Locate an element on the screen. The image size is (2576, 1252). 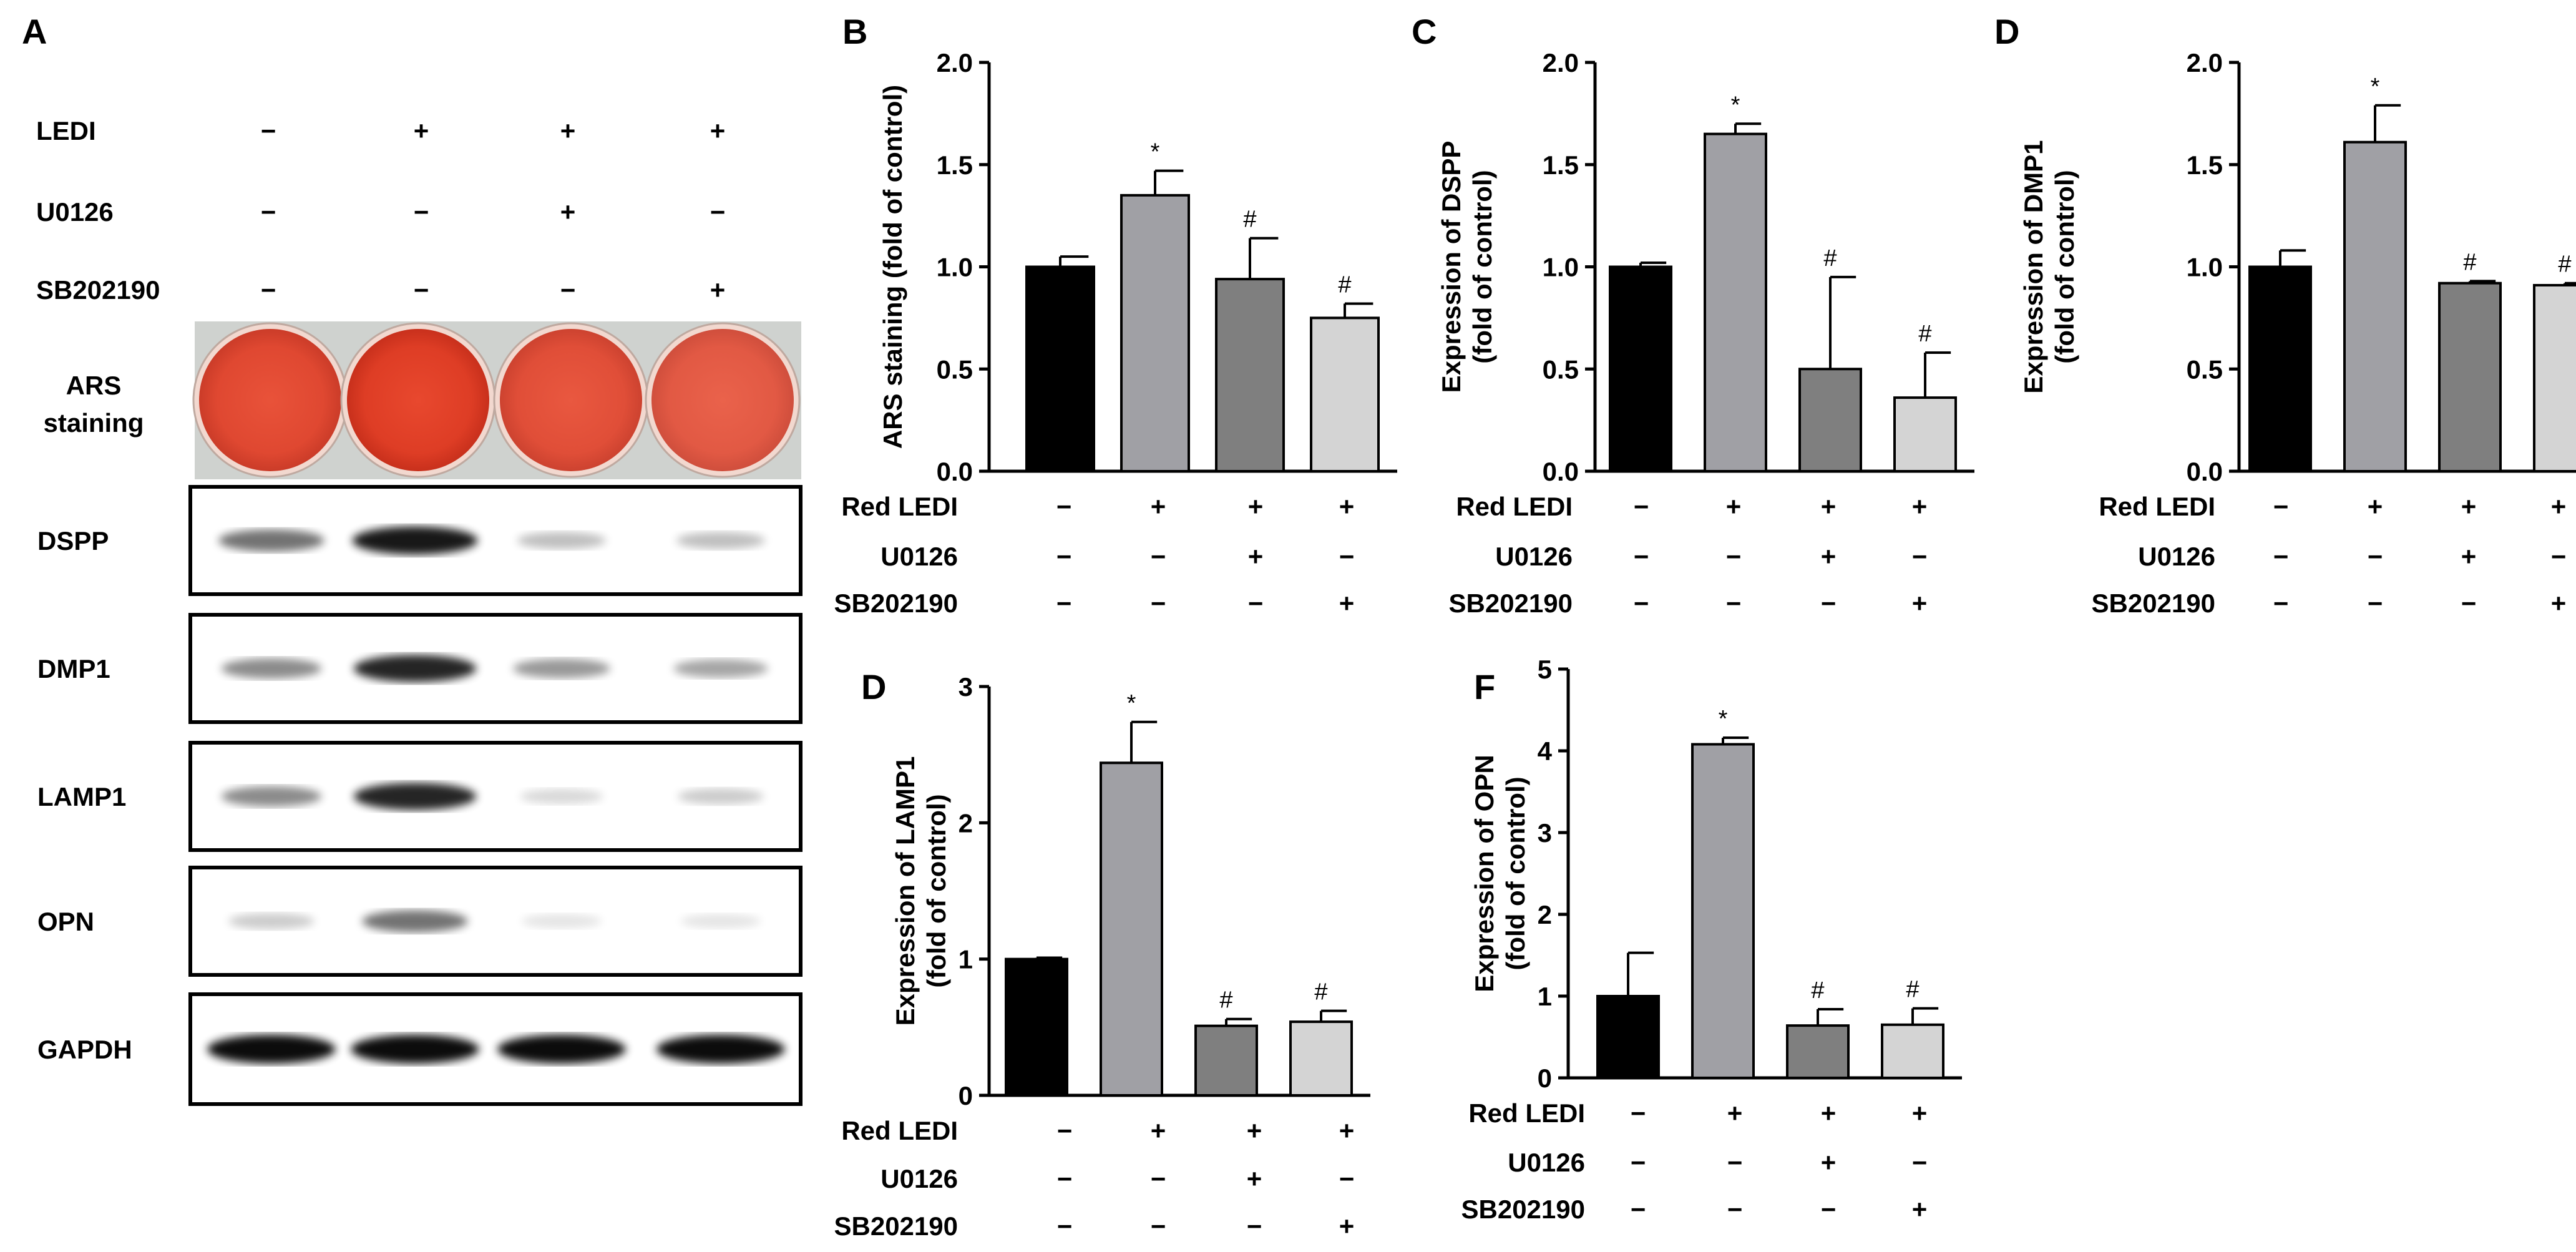
y-tick-label: 3 is located at coordinates (966, 687).